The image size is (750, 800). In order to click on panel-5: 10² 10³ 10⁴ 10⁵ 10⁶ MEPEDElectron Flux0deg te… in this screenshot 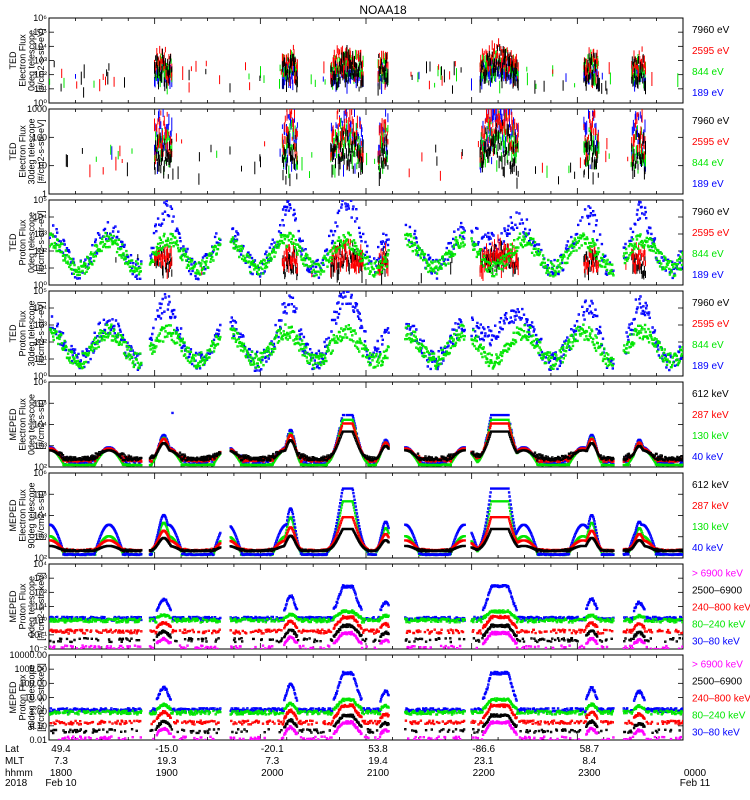, I will do `click(368, 424)`.